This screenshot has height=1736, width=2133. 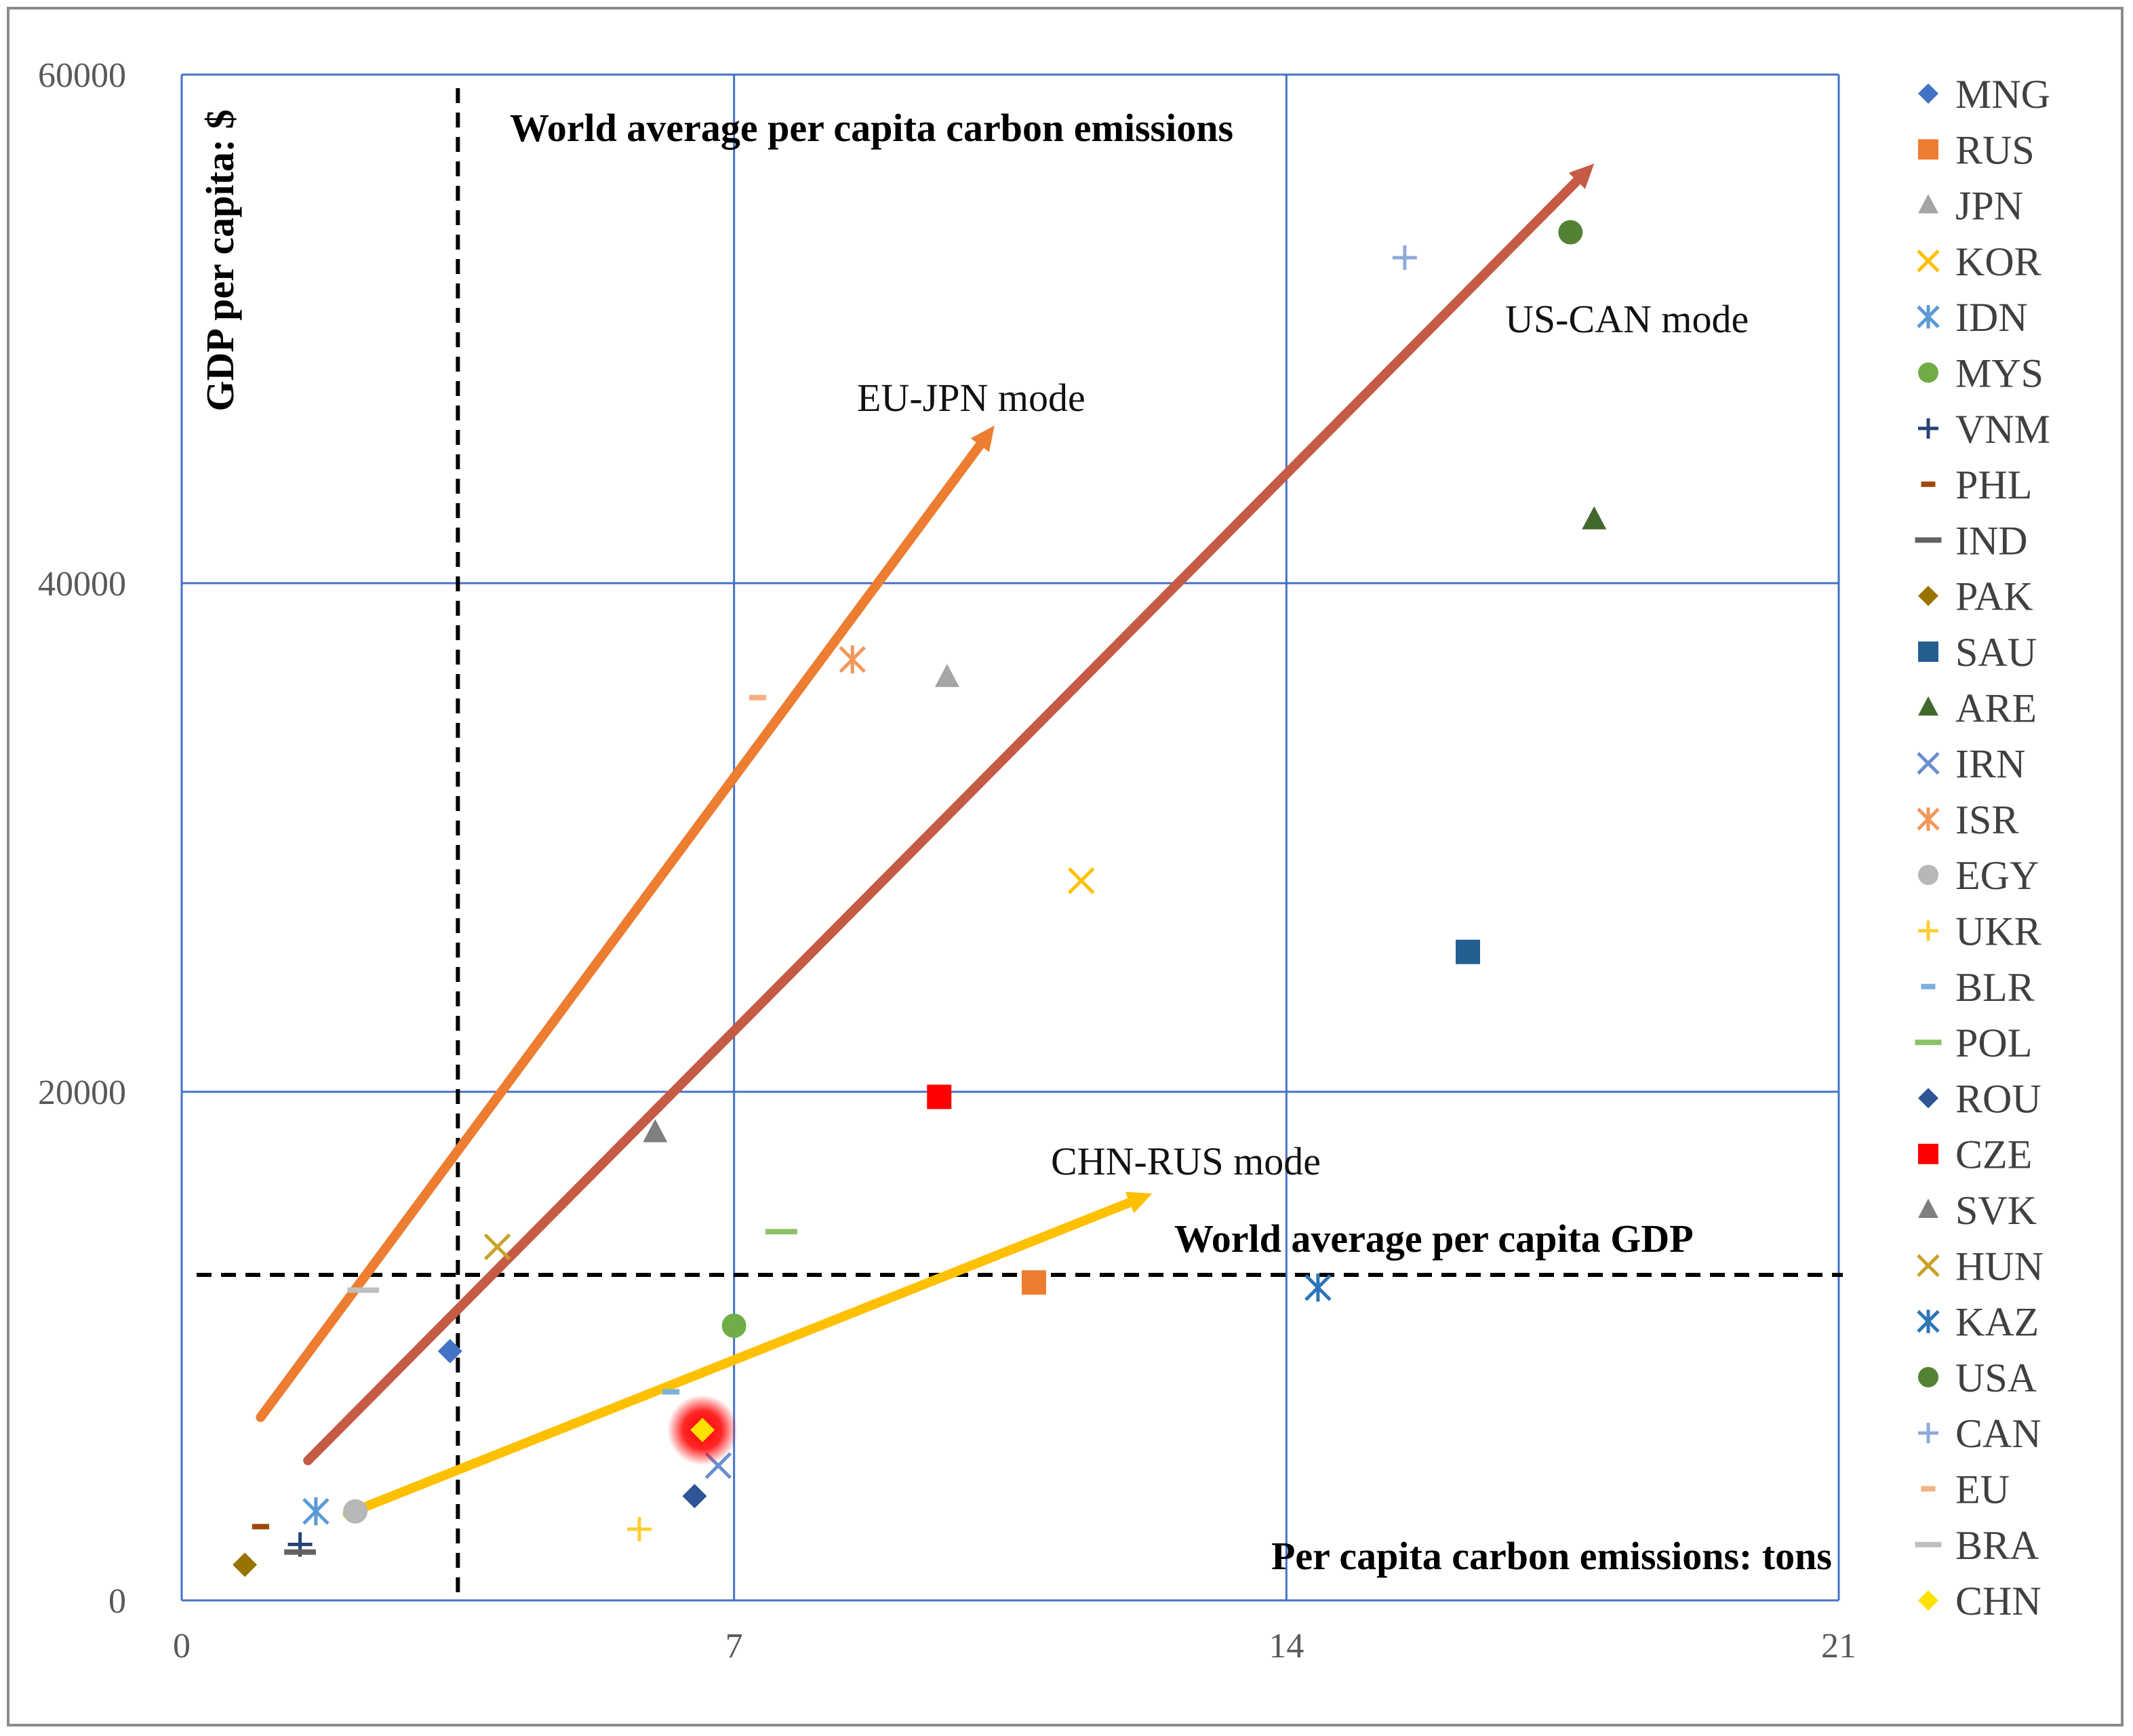 What do you see at coordinates (1993, 1043) in the screenshot?
I see `legend-label: POL` at bounding box center [1993, 1043].